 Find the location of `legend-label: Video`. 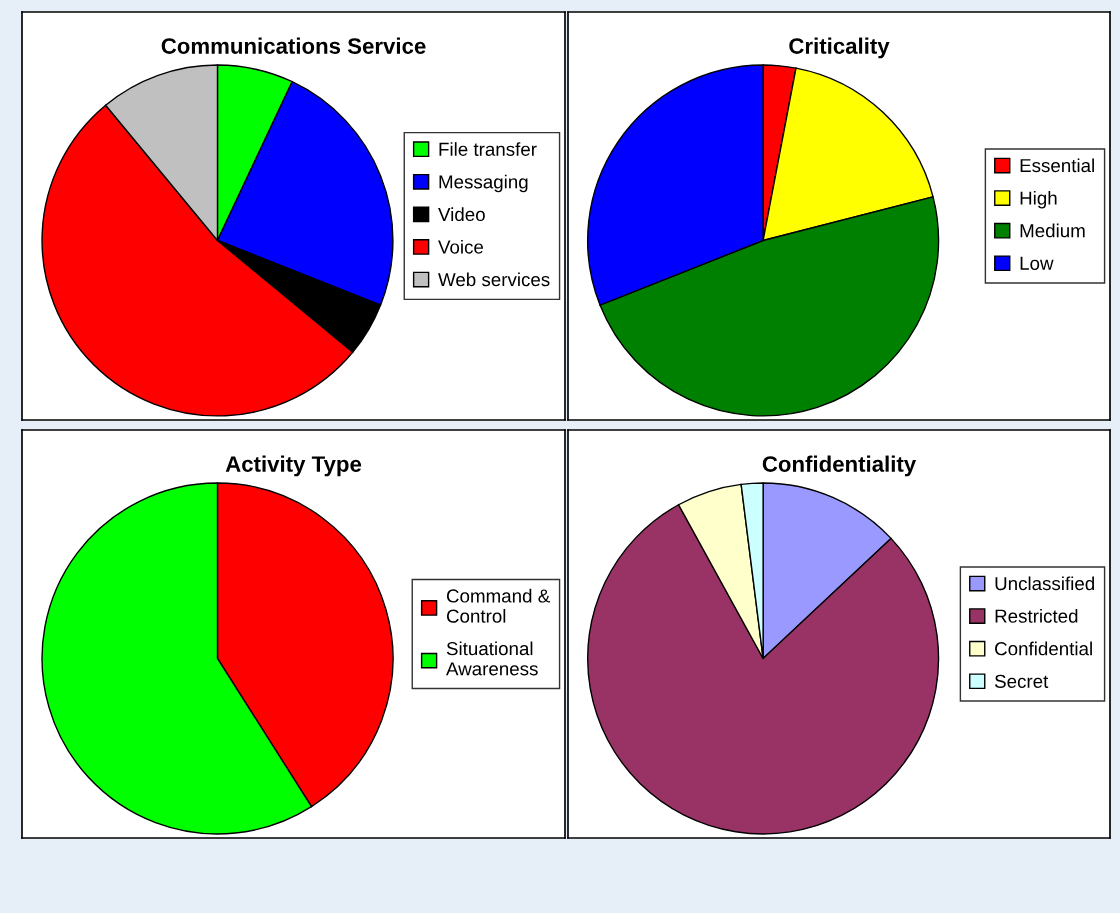

legend-label: Video is located at coordinates (461, 214).